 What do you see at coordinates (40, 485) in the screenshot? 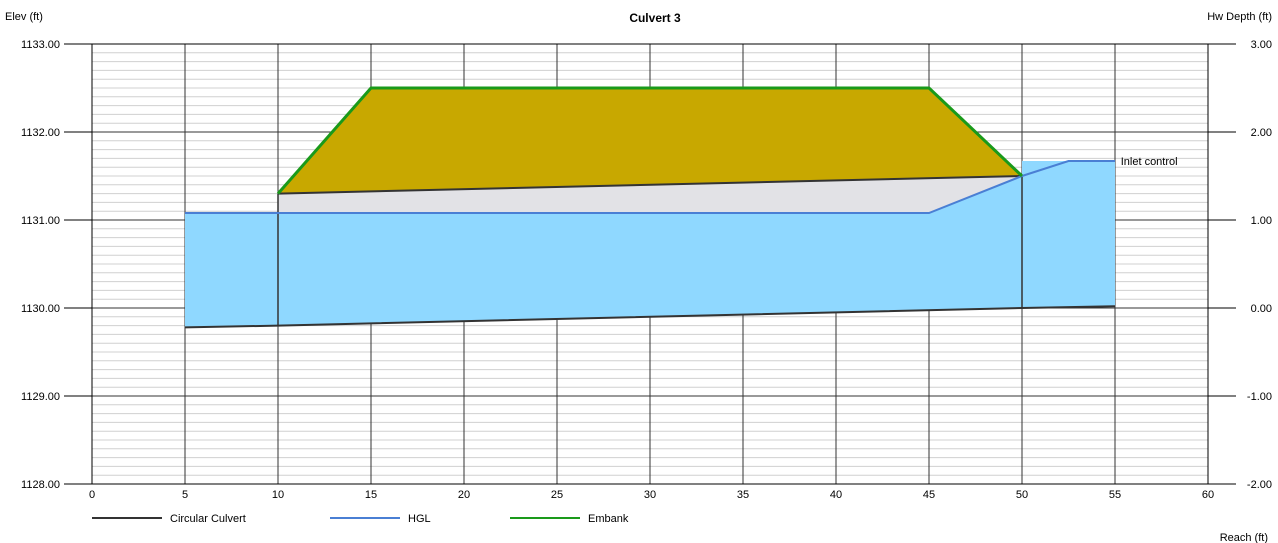
I see `y-left-tick-label: 1128.00` at bounding box center [40, 485].